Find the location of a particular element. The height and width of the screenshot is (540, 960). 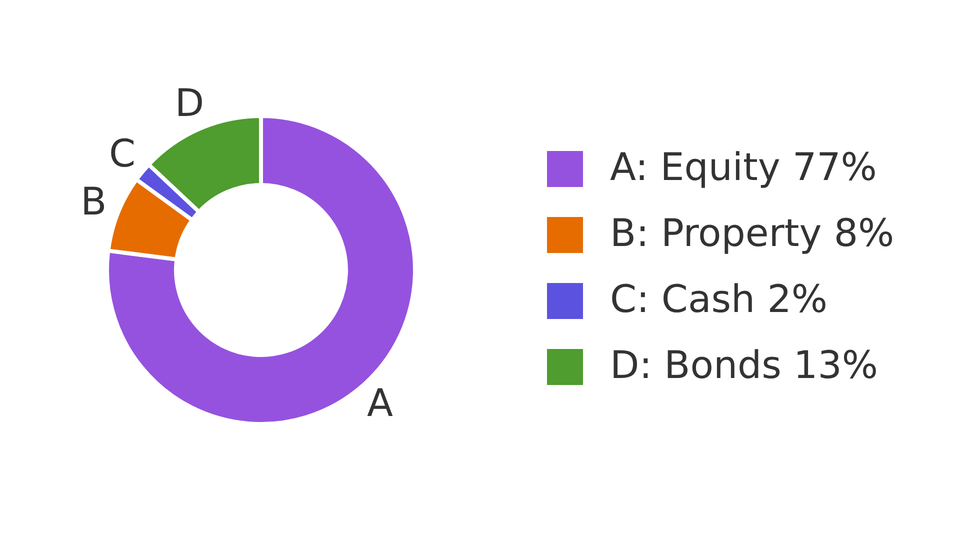

legend-label: A: Equity 77% is located at coordinates (743, 167).